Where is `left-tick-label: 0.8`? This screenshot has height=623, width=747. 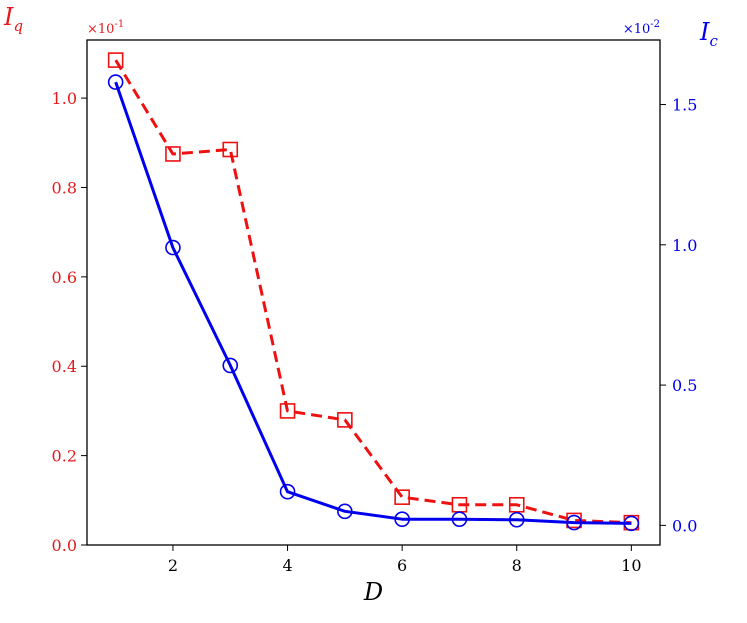
left-tick-label: 0.8 is located at coordinates (64, 187).